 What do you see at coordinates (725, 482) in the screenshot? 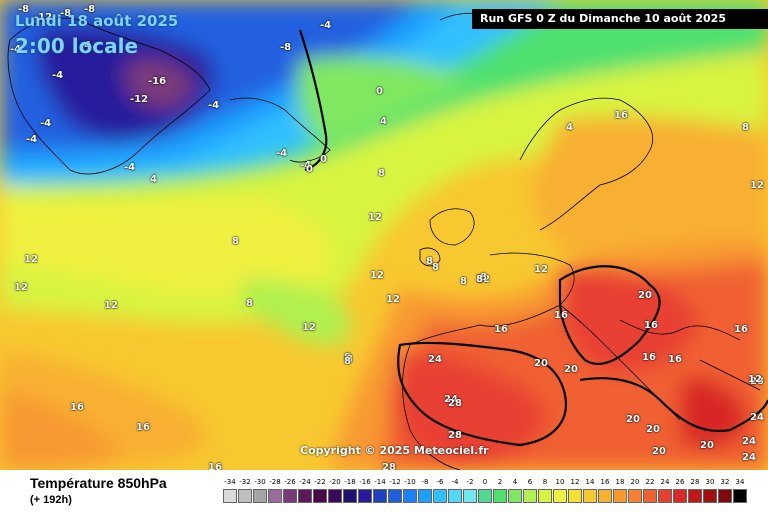
I see `legend-tick-label: 32` at bounding box center [725, 482].